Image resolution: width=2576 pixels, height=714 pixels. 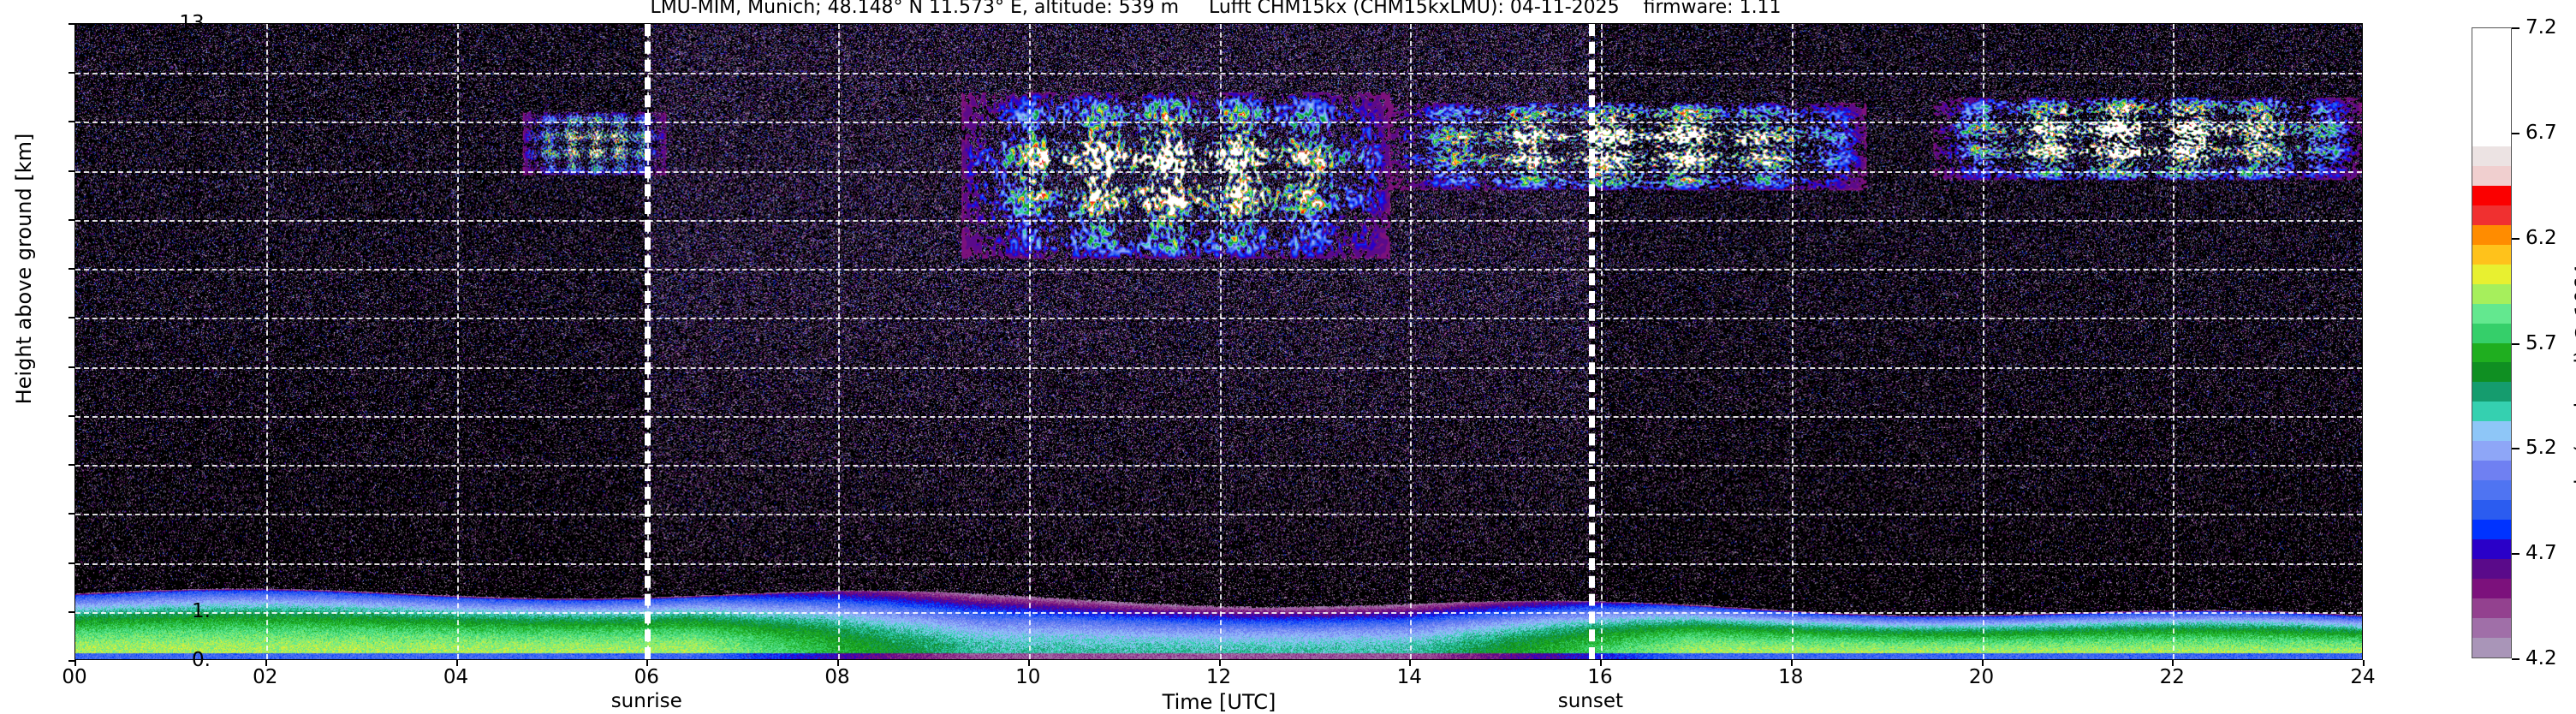 What do you see at coordinates (202, 218) in the screenshot?
I see `y-tick-label: 9.` at bounding box center [202, 218].